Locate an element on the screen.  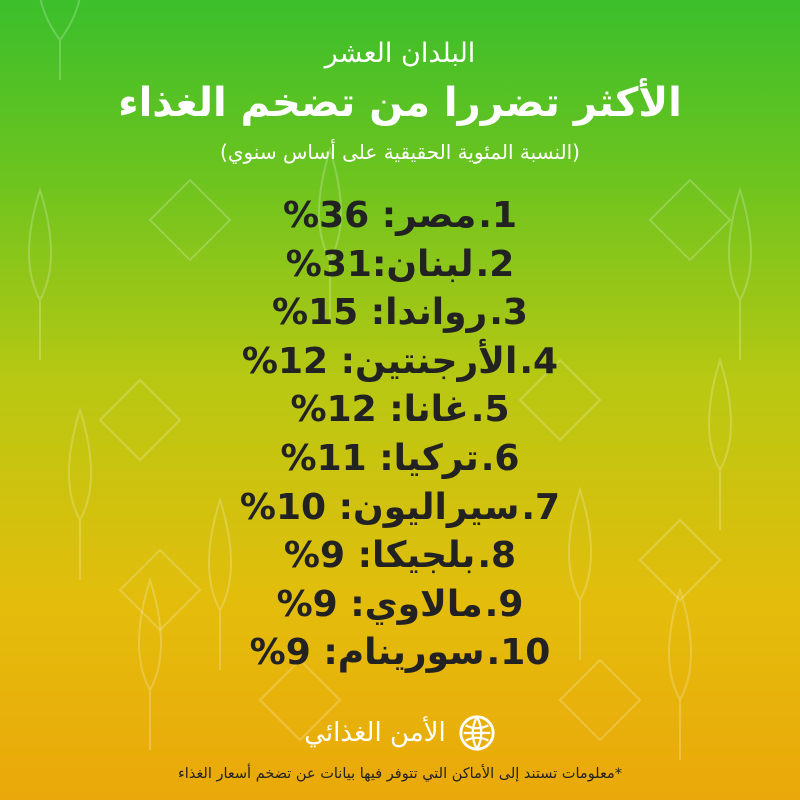
ranking-item: 5.غانا: 12% is located at coordinates (399, 410).